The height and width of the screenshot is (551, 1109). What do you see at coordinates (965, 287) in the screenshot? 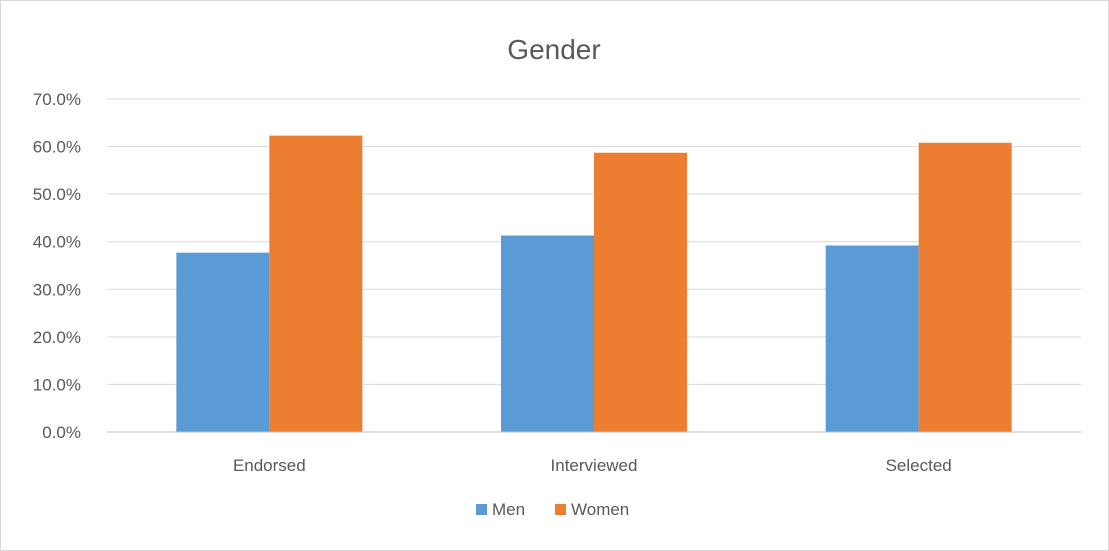
I see `bar-women-selected` at bounding box center [965, 287].